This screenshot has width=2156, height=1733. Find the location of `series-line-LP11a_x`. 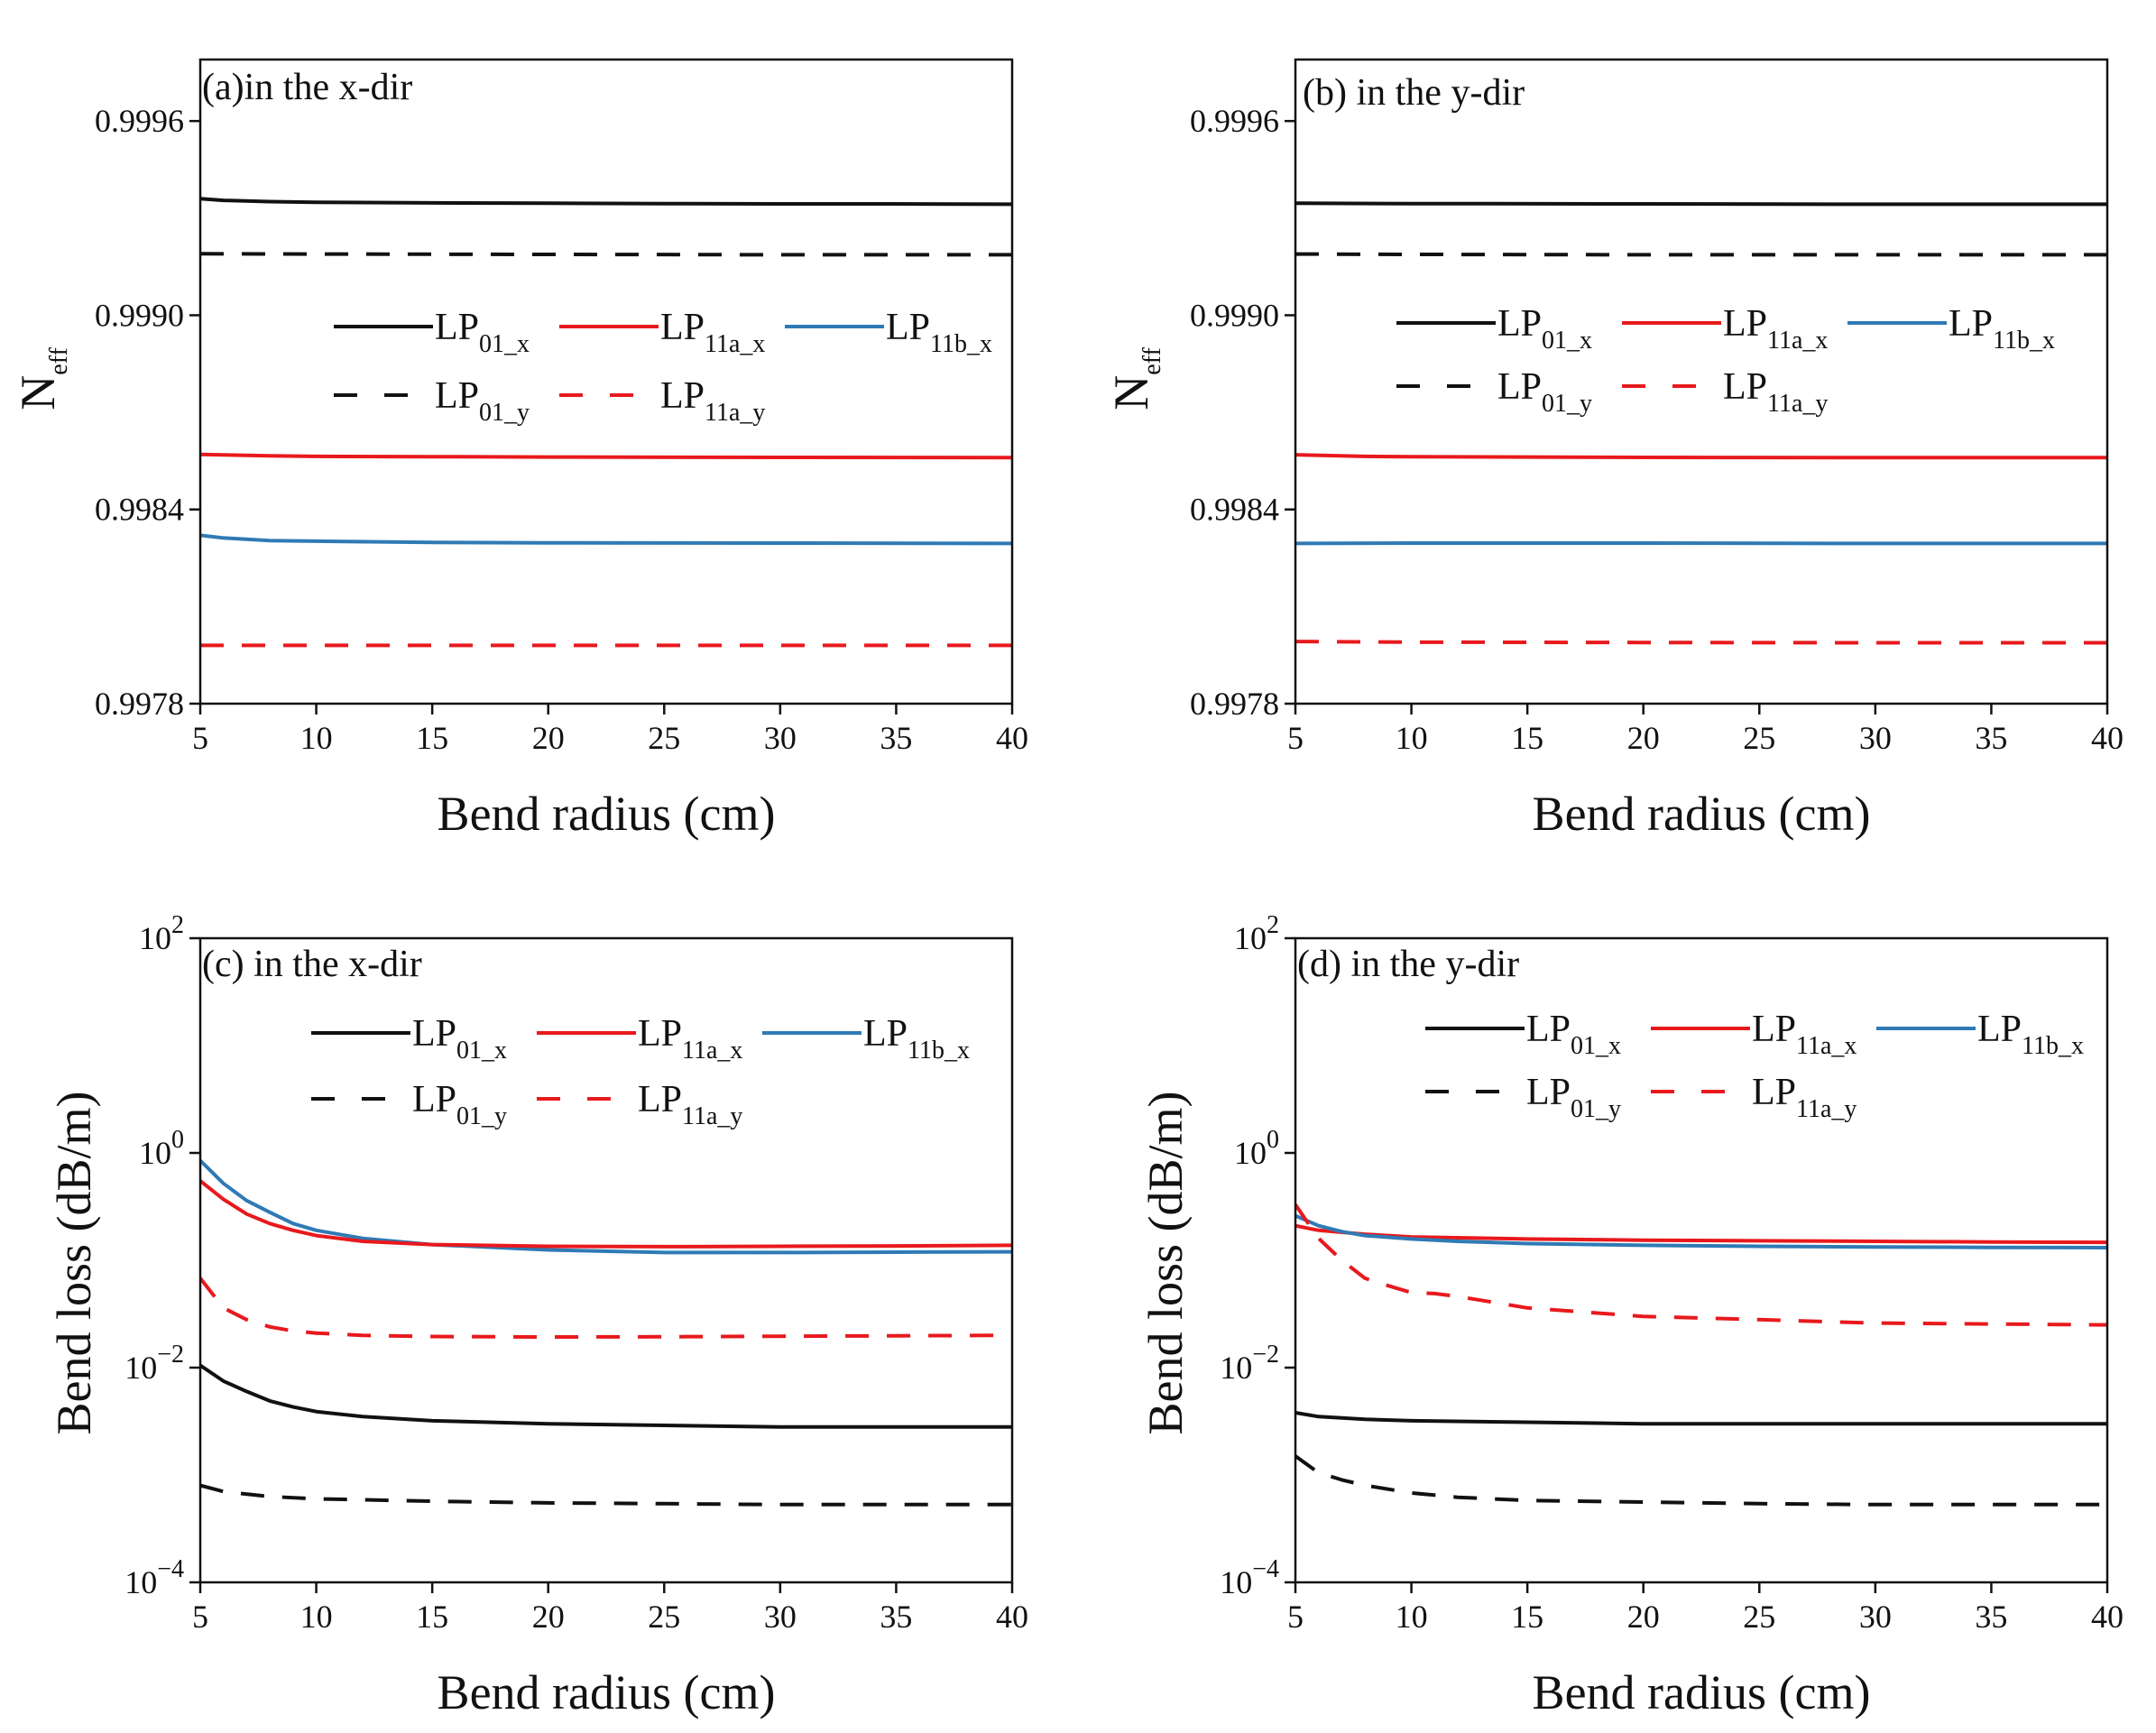

series-line-LP11a_x is located at coordinates (1701, 456).